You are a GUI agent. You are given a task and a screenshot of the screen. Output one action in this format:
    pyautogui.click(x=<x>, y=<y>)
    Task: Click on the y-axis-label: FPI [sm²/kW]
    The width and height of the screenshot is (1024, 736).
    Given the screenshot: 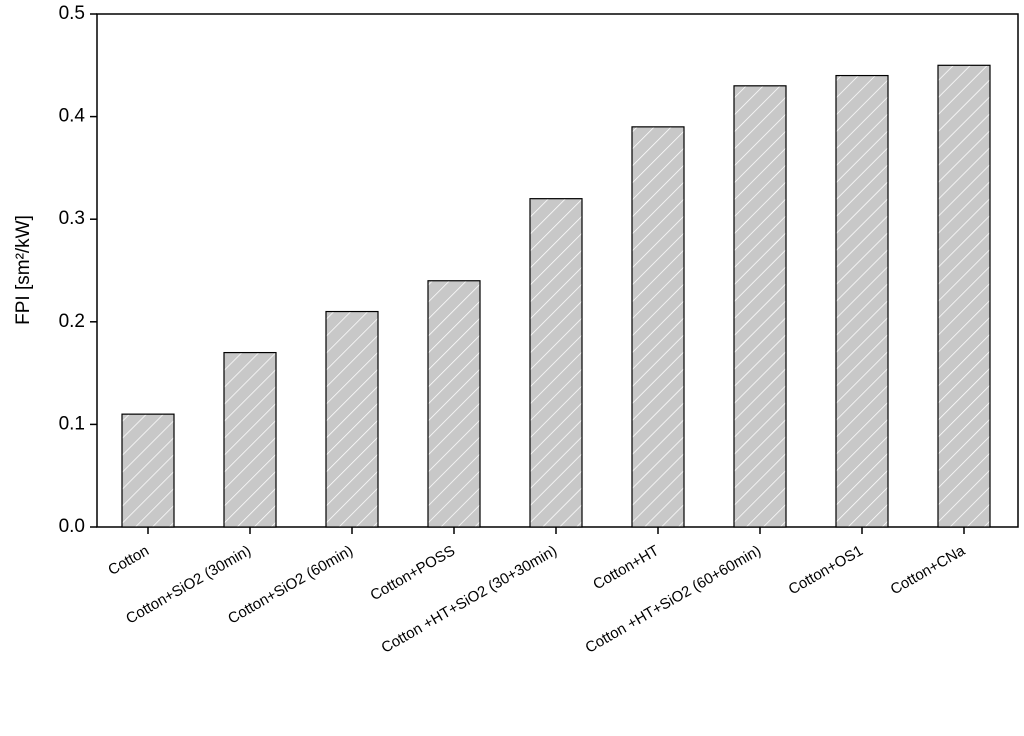 What is the action you would take?
    pyautogui.click(x=23, y=270)
    